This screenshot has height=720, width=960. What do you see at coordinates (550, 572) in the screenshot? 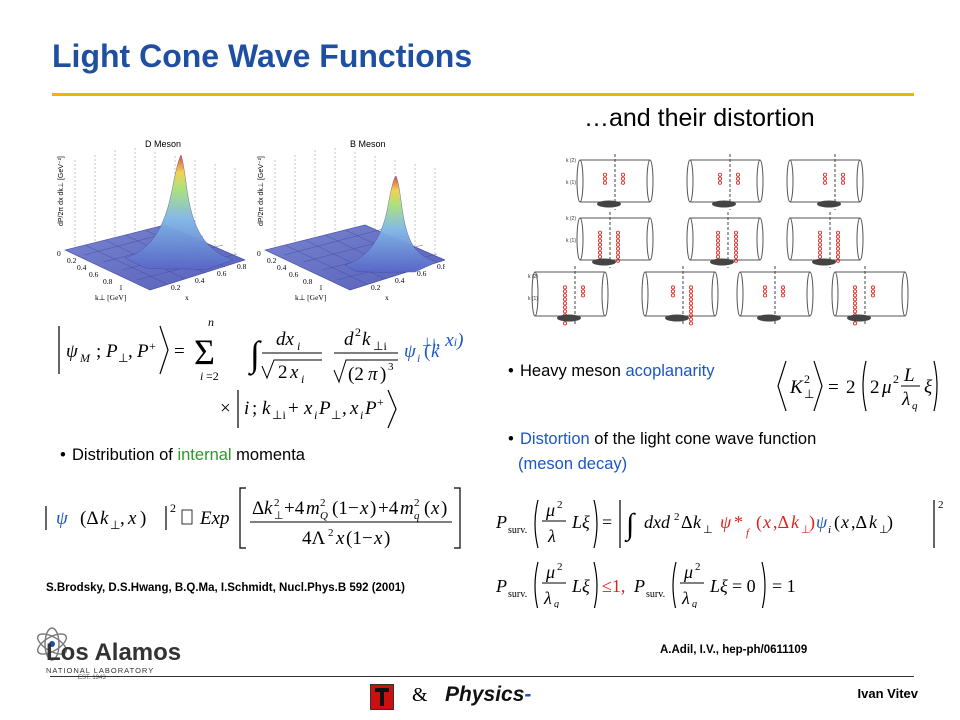
I see `svg-text: μ` at bounding box center [550, 572].